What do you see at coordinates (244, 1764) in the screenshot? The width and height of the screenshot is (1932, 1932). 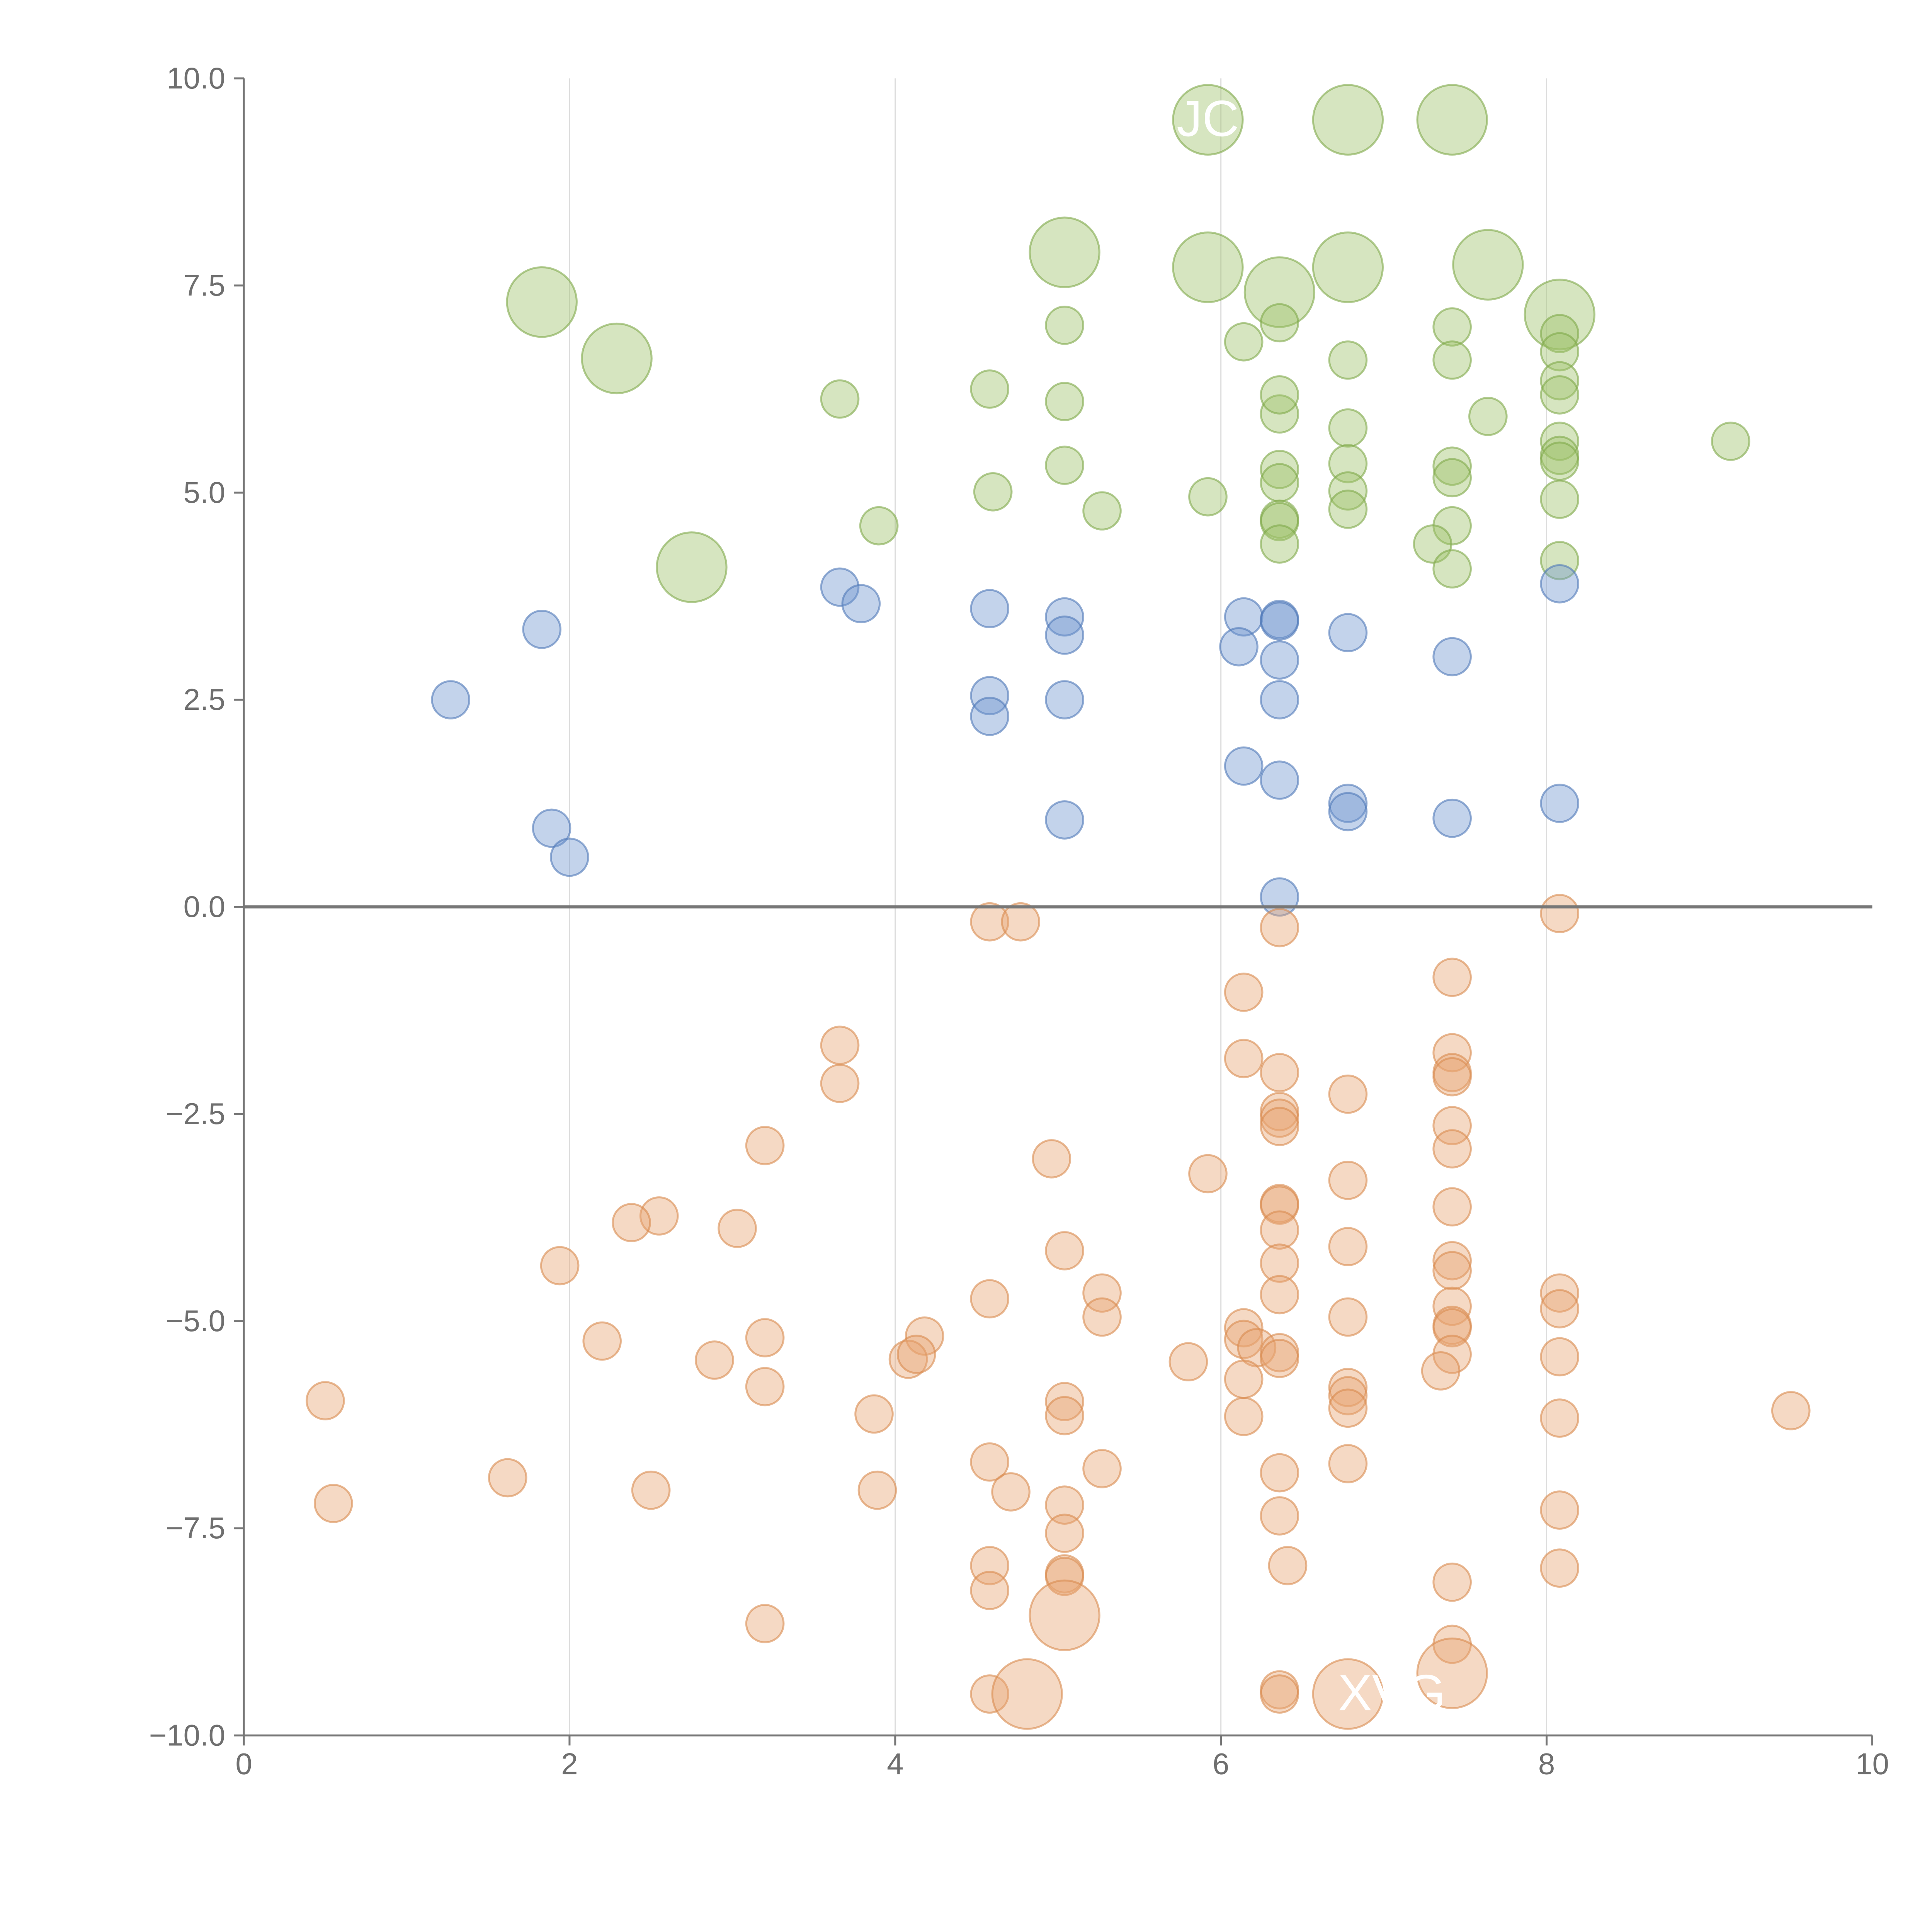 I see `x-tick-label-0: 0` at bounding box center [244, 1764].